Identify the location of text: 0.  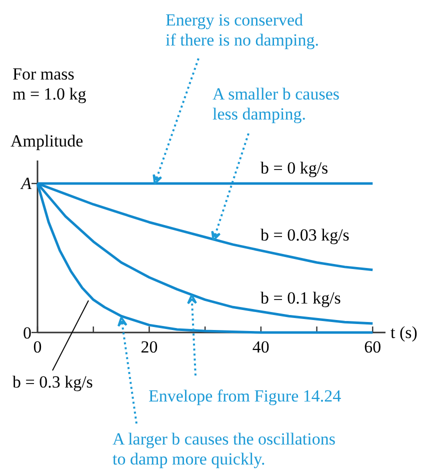
(27, 333).